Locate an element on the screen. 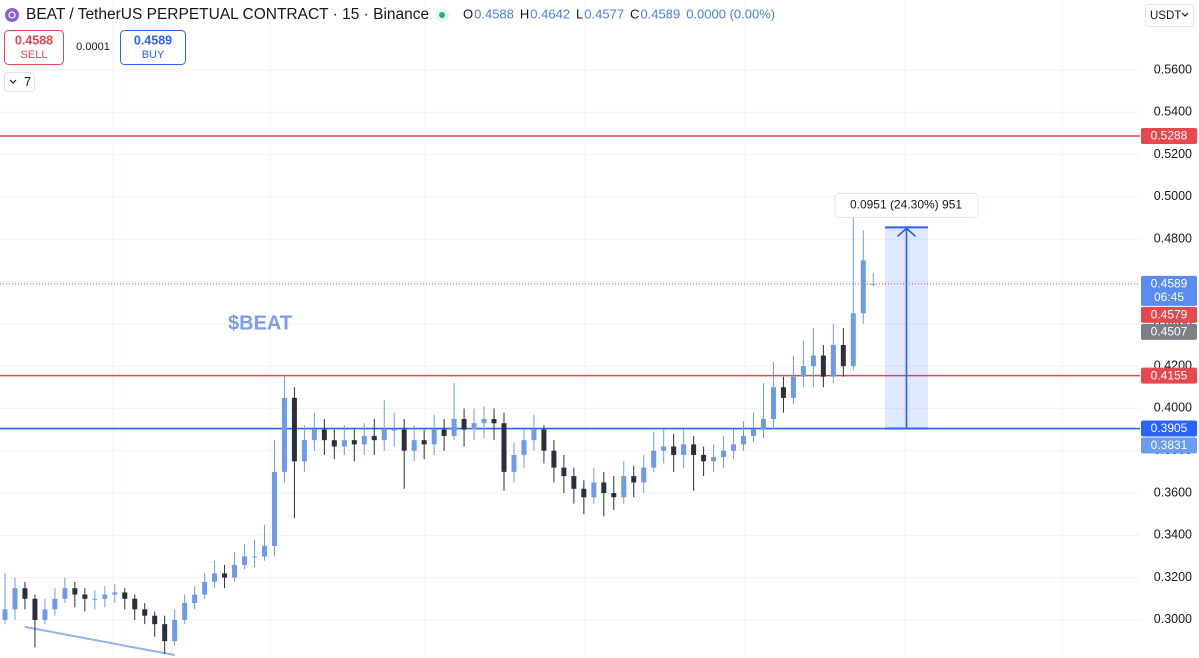  price-tag-label: 0.3831 is located at coordinates (1169, 445).